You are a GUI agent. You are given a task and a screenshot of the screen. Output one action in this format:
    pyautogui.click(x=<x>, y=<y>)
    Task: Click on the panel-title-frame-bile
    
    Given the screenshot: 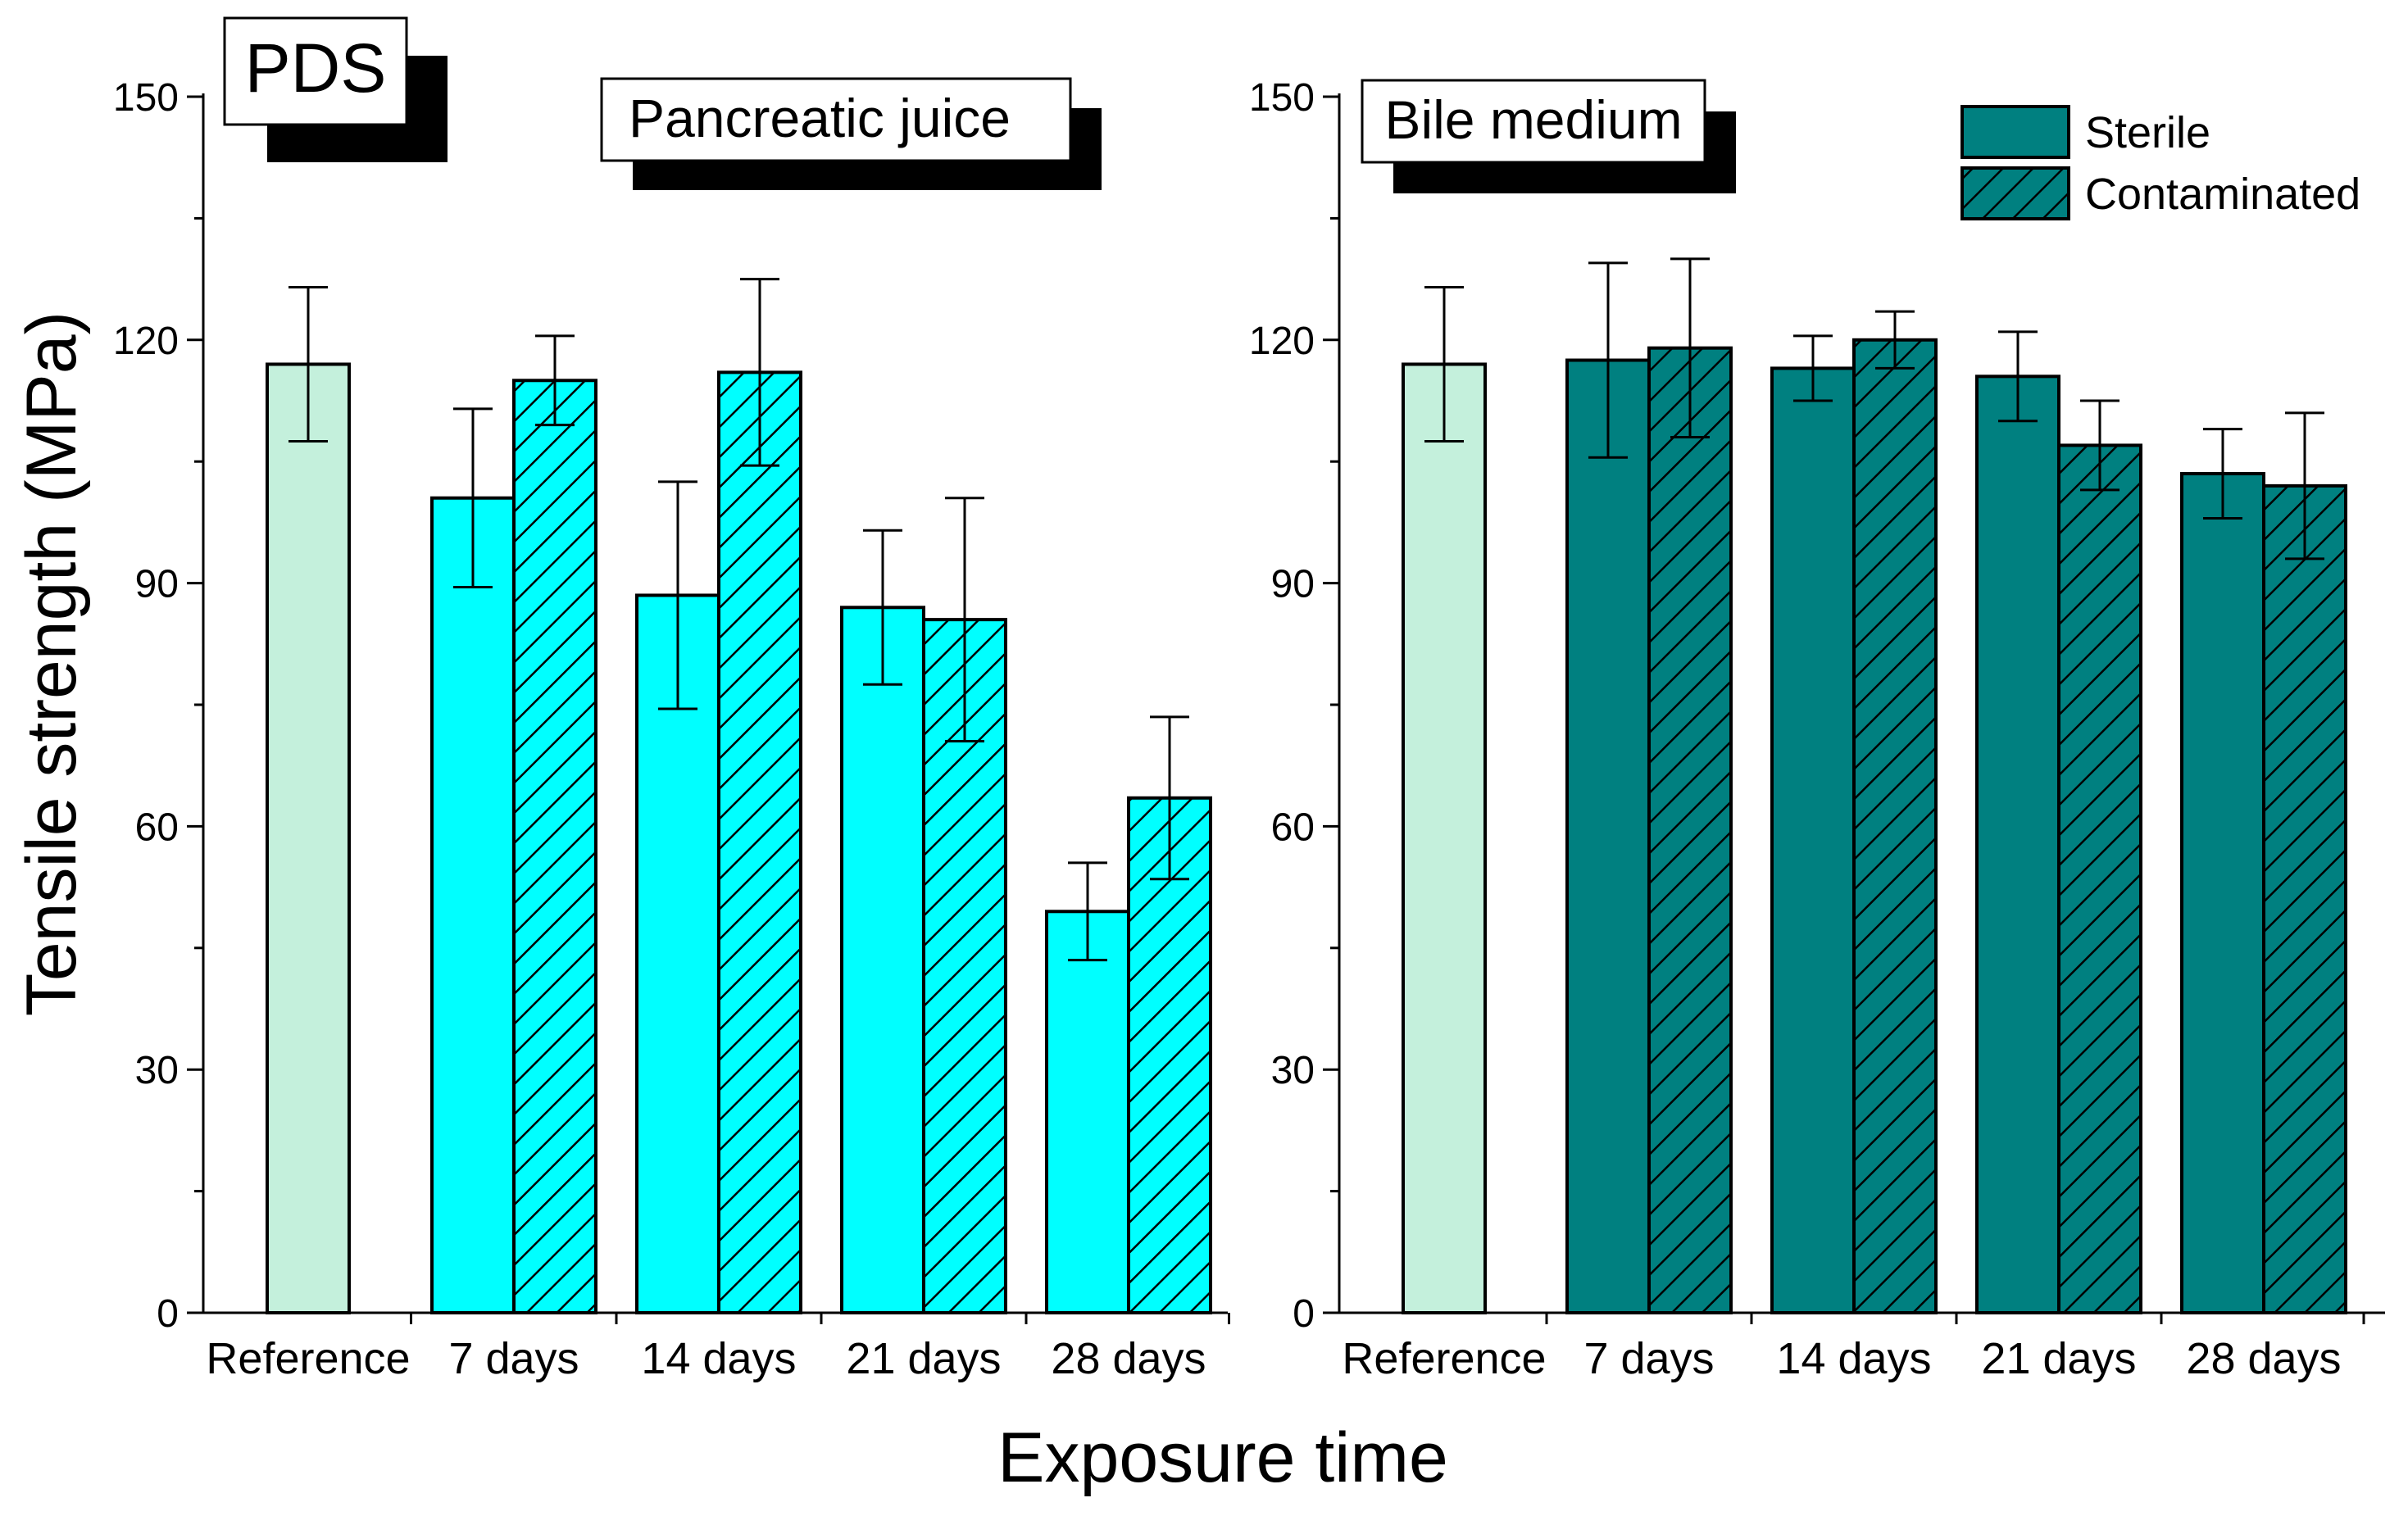 What is the action you would take?
    pyautogui.click(x=1533, y=121)
    